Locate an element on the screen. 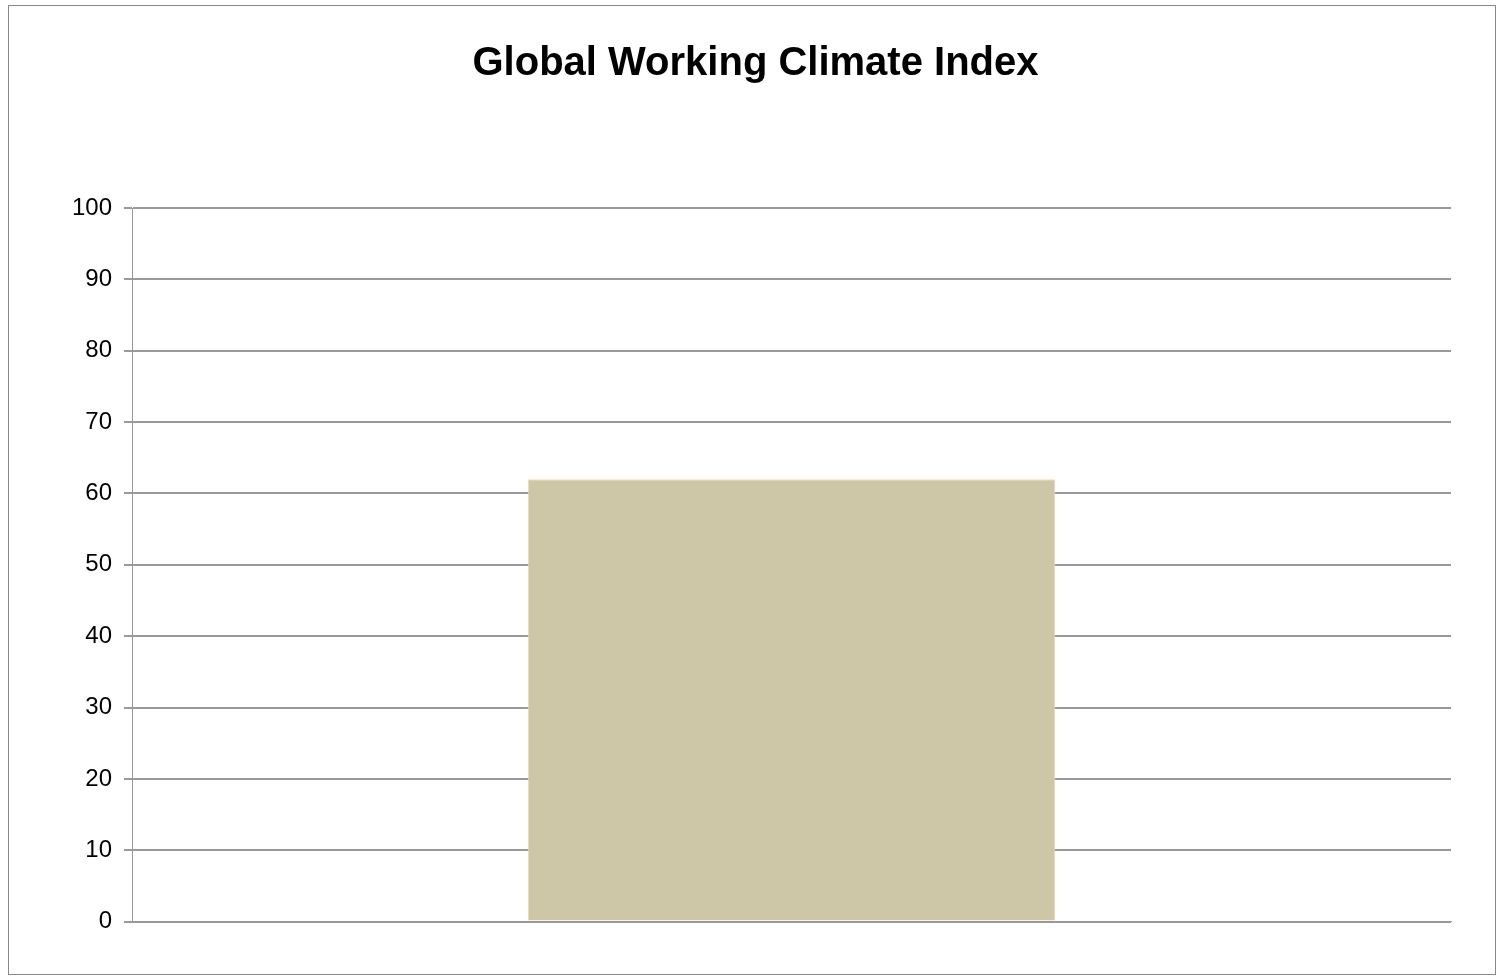 The image size is (1501, 980). y-tick-label: 30 is located at coordinates (99, 706).